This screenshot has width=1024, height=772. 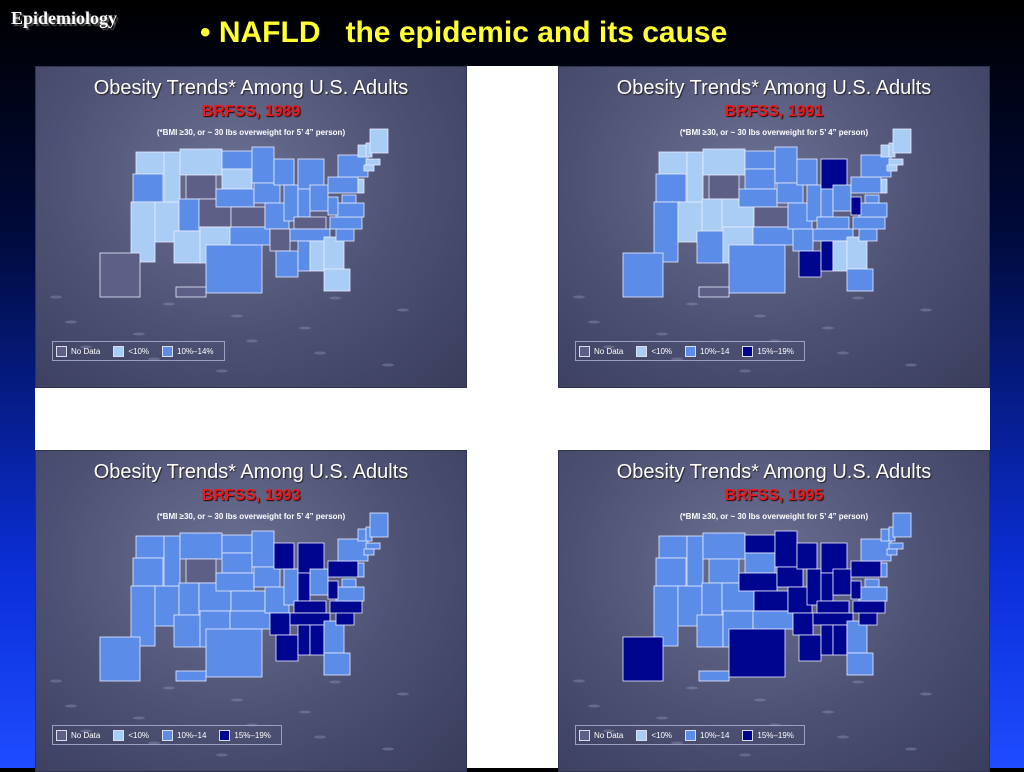 I want to click on legend-label: 10%–14%, so click(x=195, y=351).